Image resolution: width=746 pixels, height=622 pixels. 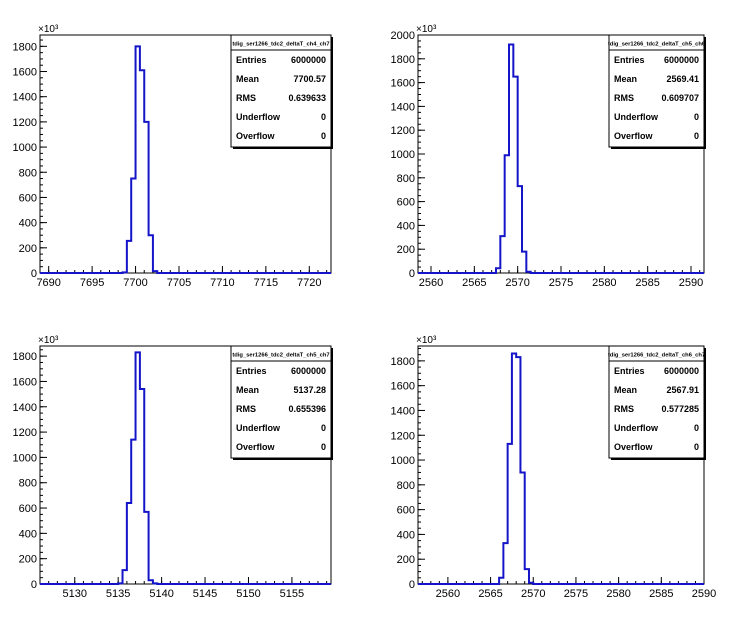 I want to click on x-tick-label: 7695, so click(x=92, y=283).